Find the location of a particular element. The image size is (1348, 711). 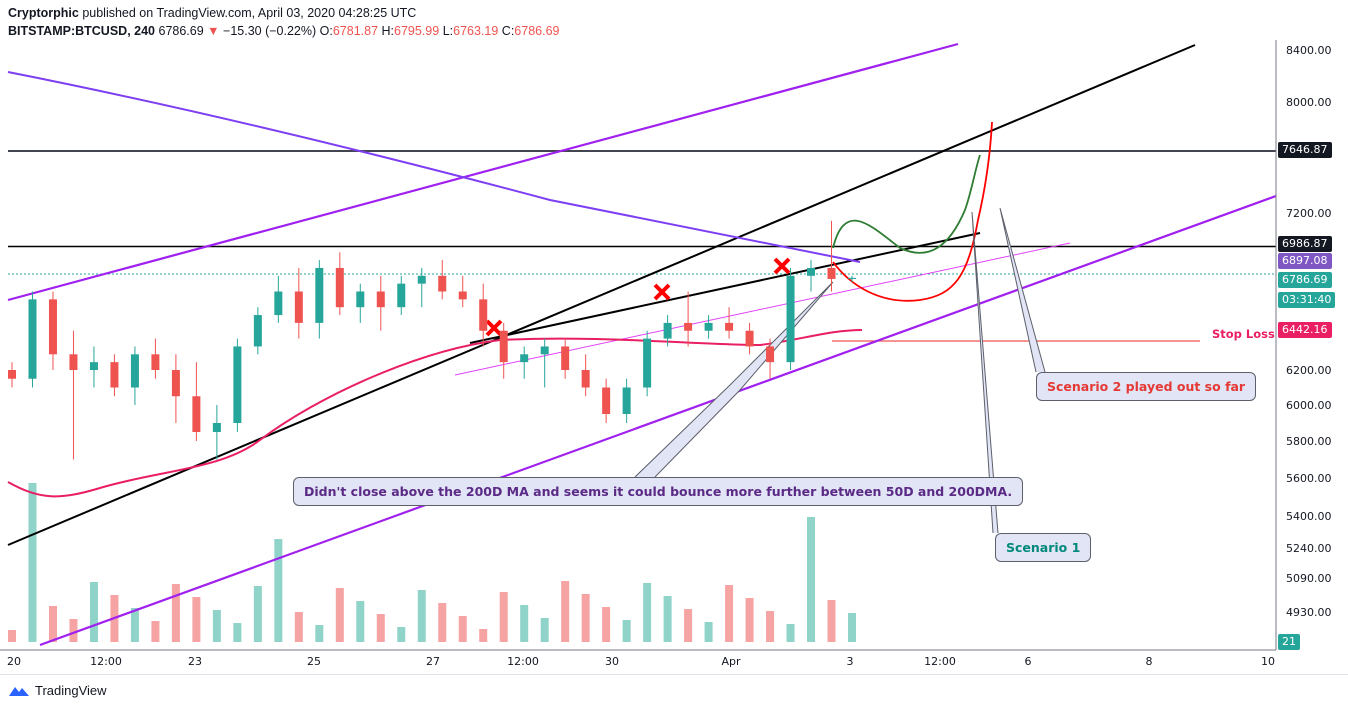

trendline-inner is located at coordinates (725, 288).